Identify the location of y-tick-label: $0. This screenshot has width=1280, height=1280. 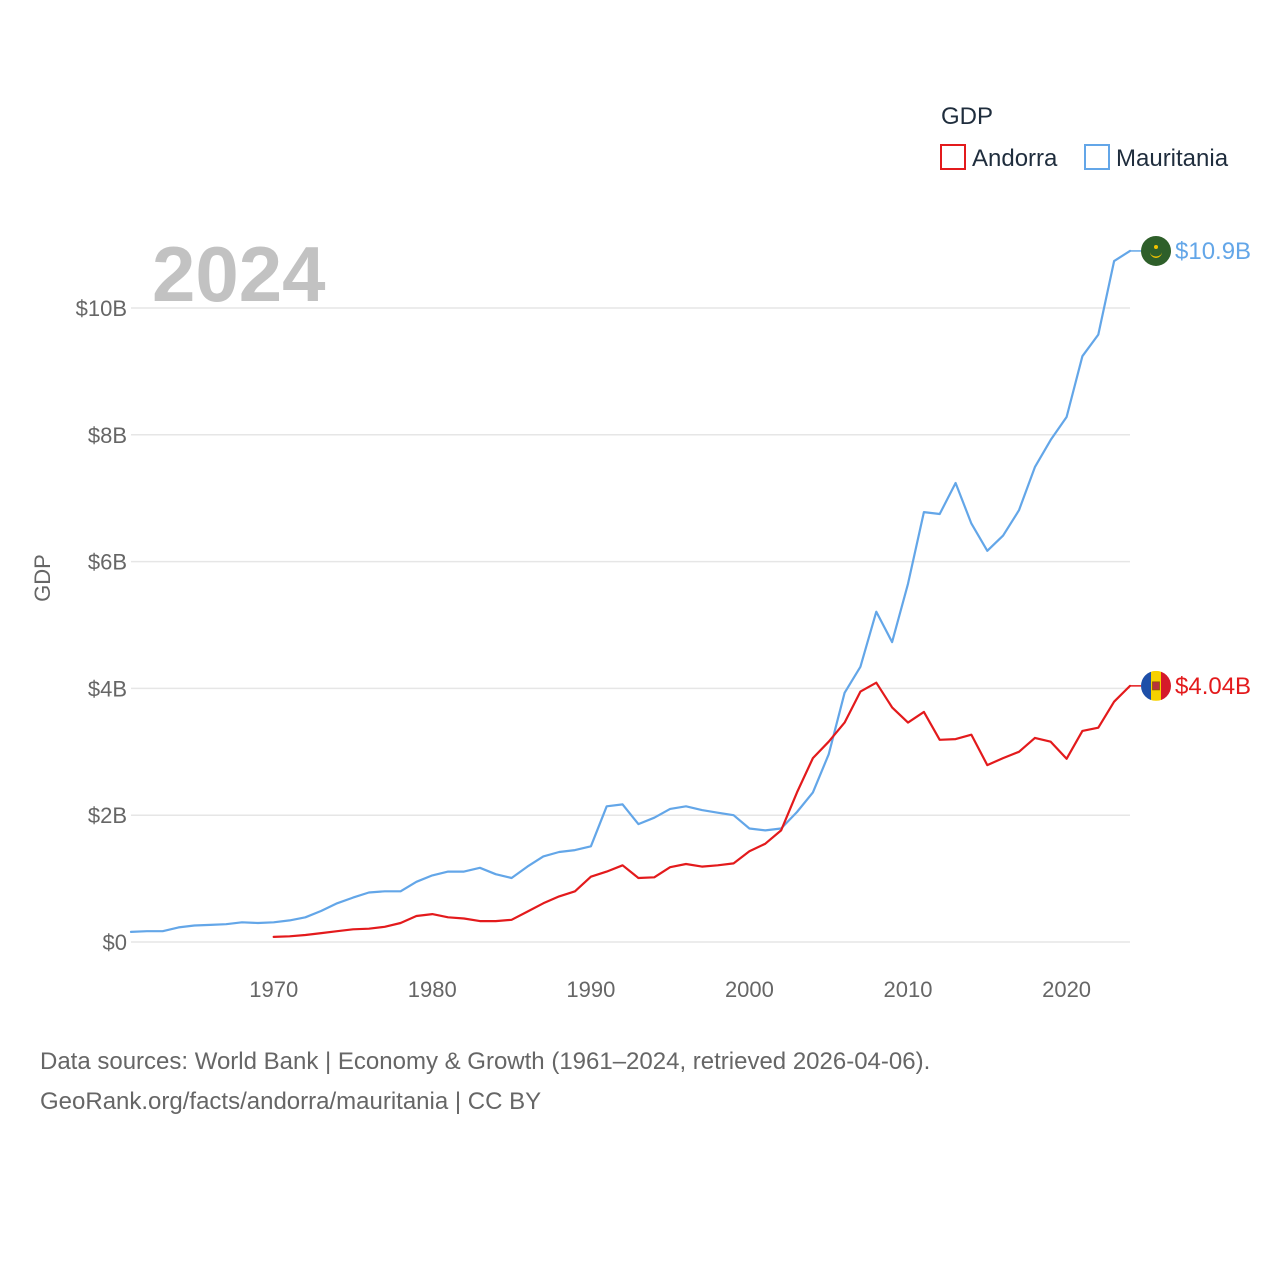
(115, 942).